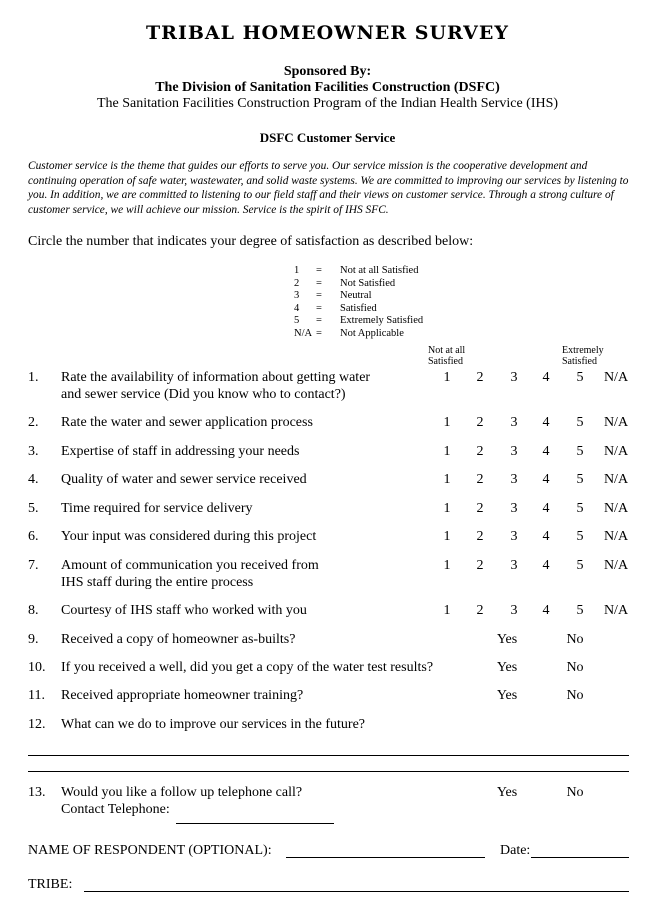 This screenshot has width=655, height=898. Describe the element at coordinates (33, 377) in the screenshot. I see `question-number: 1.` at that location.